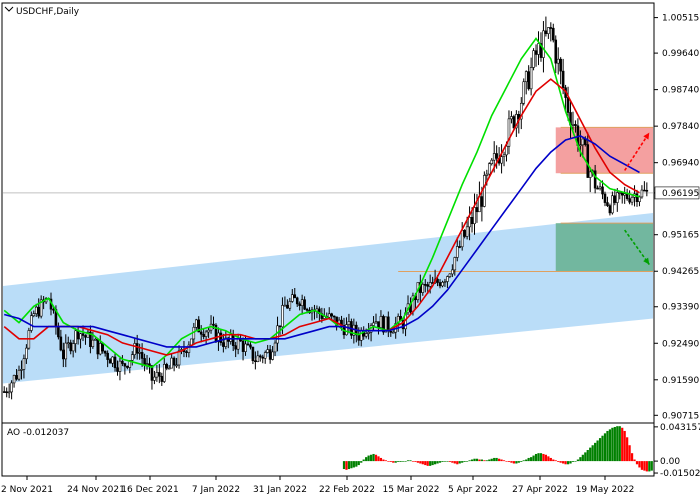 Image resolution: width=700 pixels, height=500 pixels. What do you see at coordinates (680, 474) in the screenshot?
I see `ao-tick-label: -0.015025` at bounding box center [680, 474].